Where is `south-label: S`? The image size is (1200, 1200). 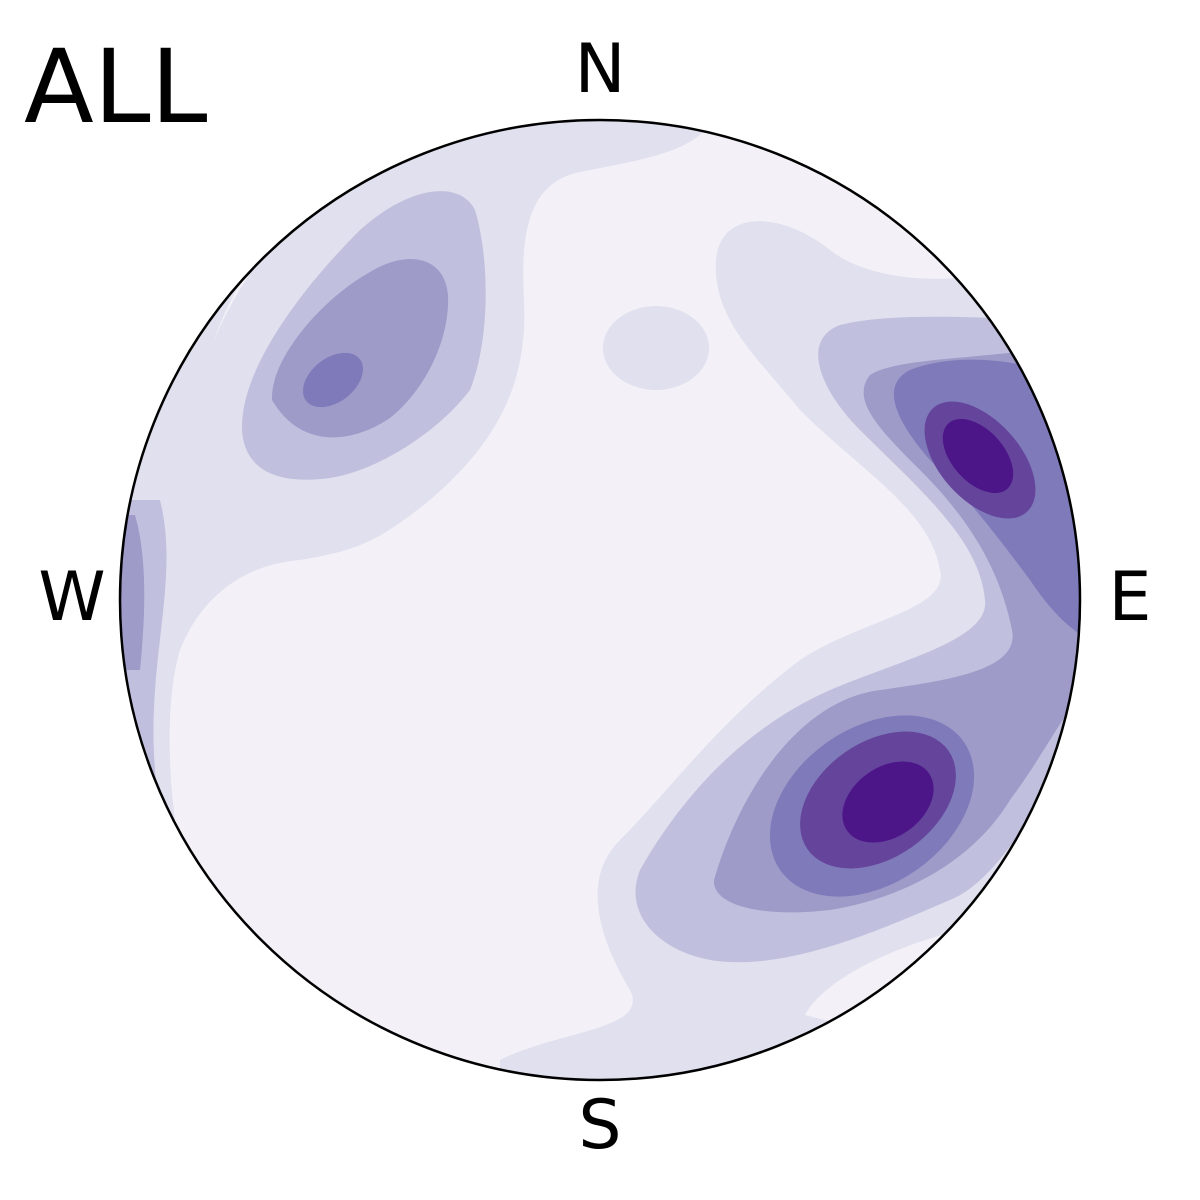 south-label: S is located at coordinates (599, 1125).